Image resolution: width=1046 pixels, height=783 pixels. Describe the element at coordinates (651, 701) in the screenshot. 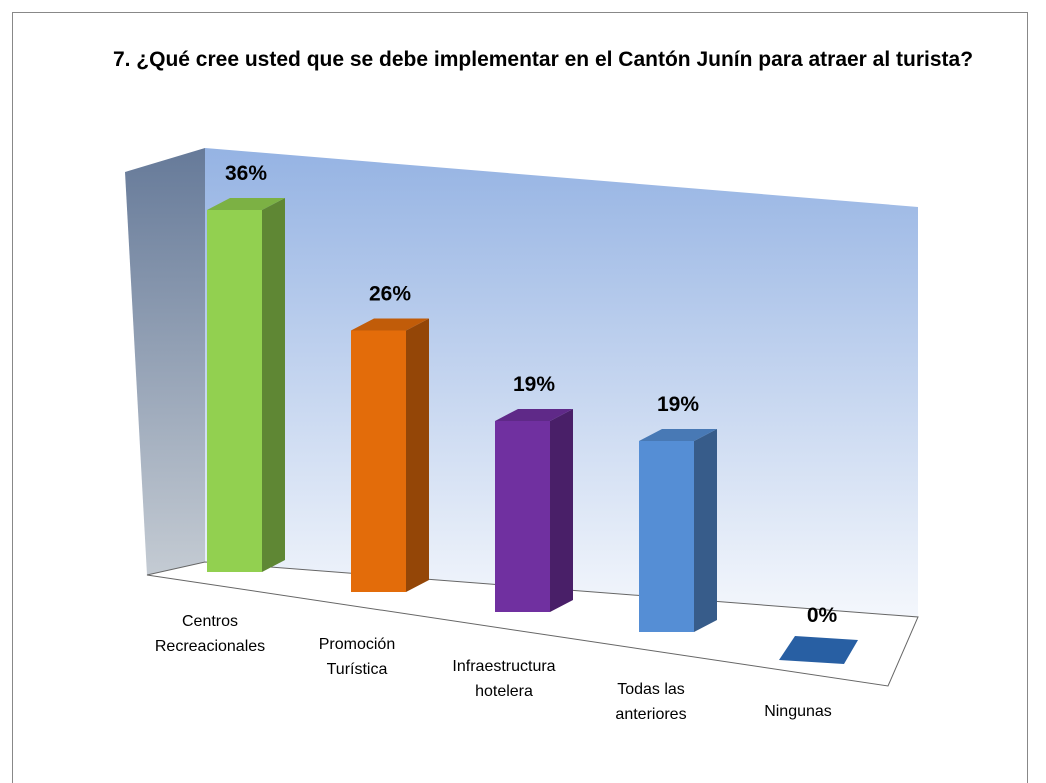

I see `x-tick-label: Todas las anteriores` at that location.